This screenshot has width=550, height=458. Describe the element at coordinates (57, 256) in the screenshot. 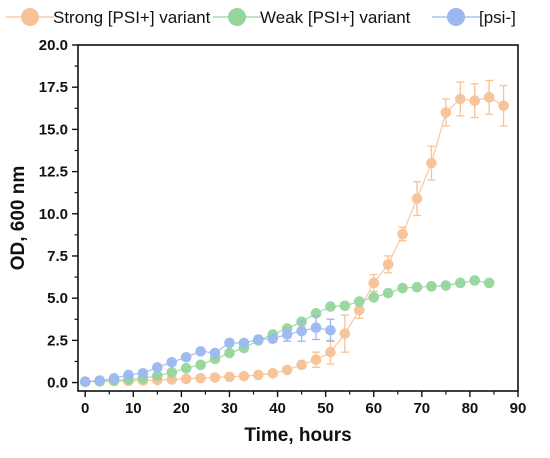

I see `y-tick-label: 7.5` at that location.